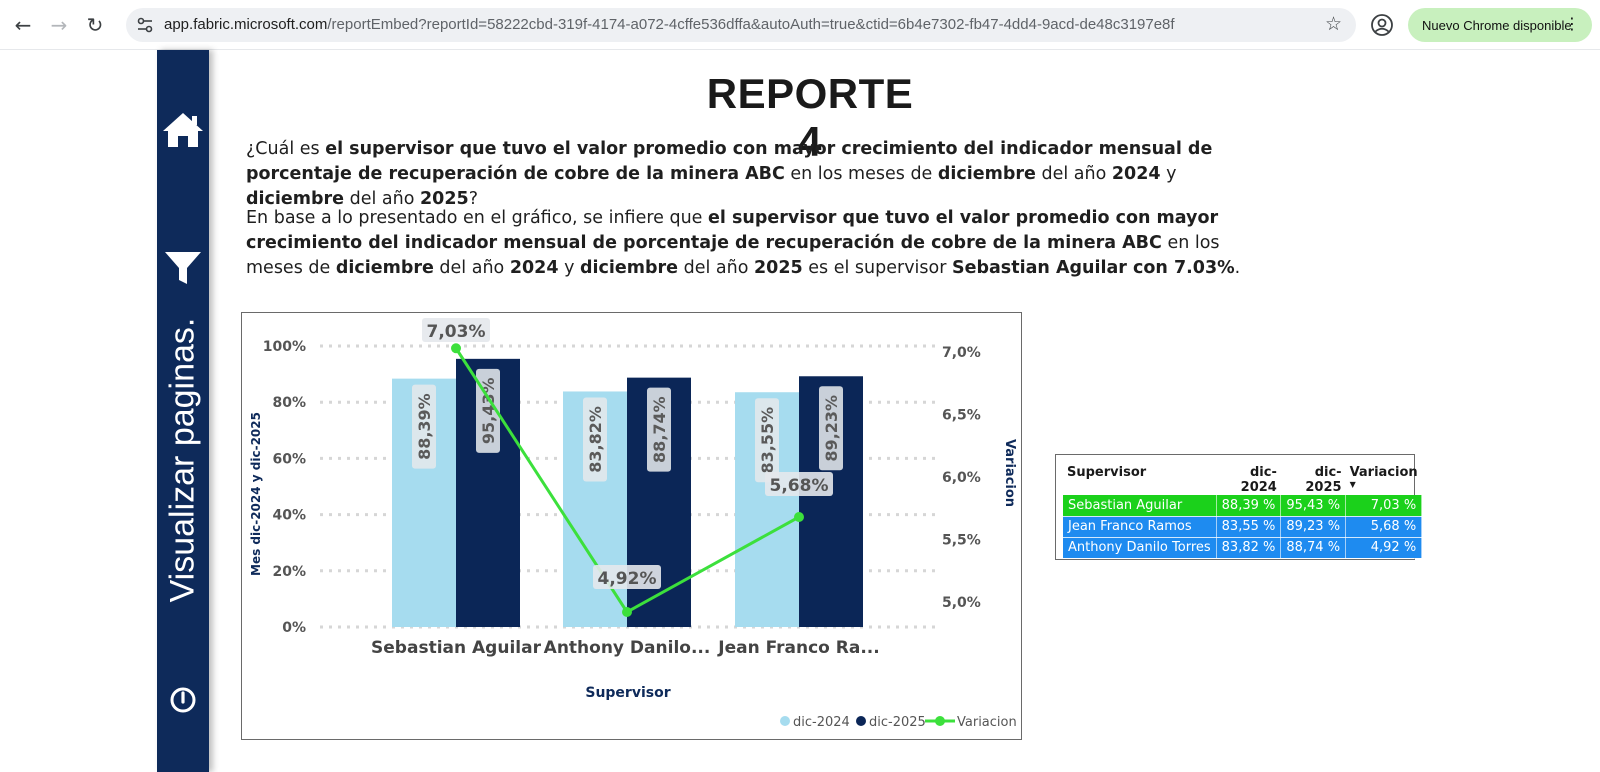 The height and width of the screenshot is (772, 1600). Describe the element at coordinates (289, 572) in the screenshot. I see `y-tick-label: 20%` at that location.